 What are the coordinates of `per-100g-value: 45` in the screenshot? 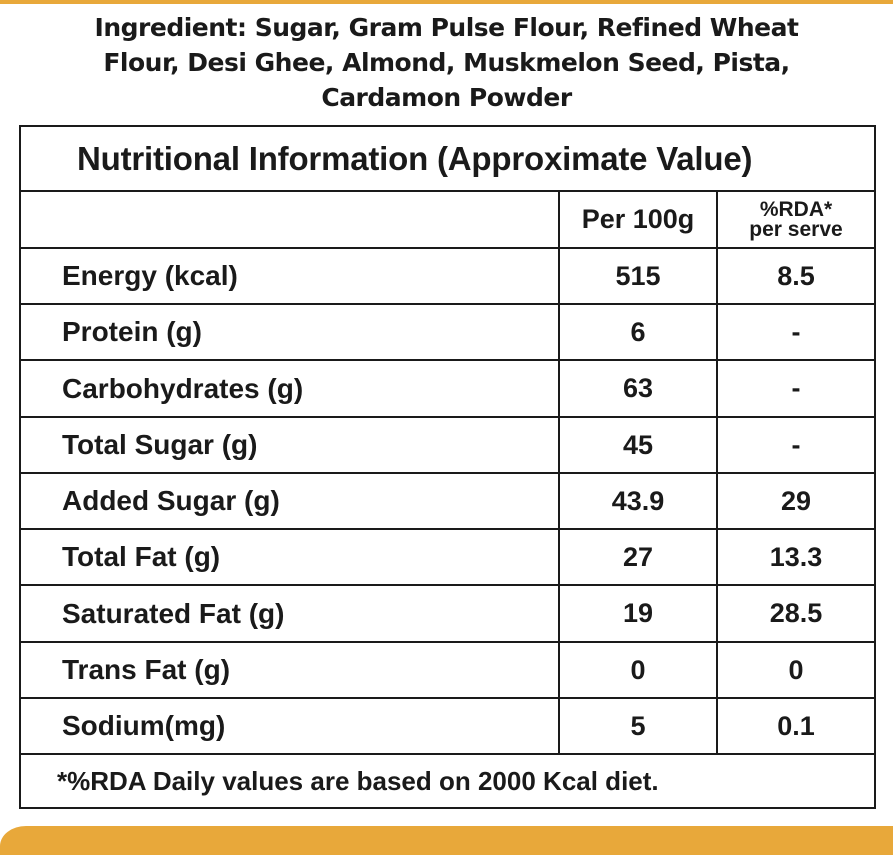 It's located at (638, 444).